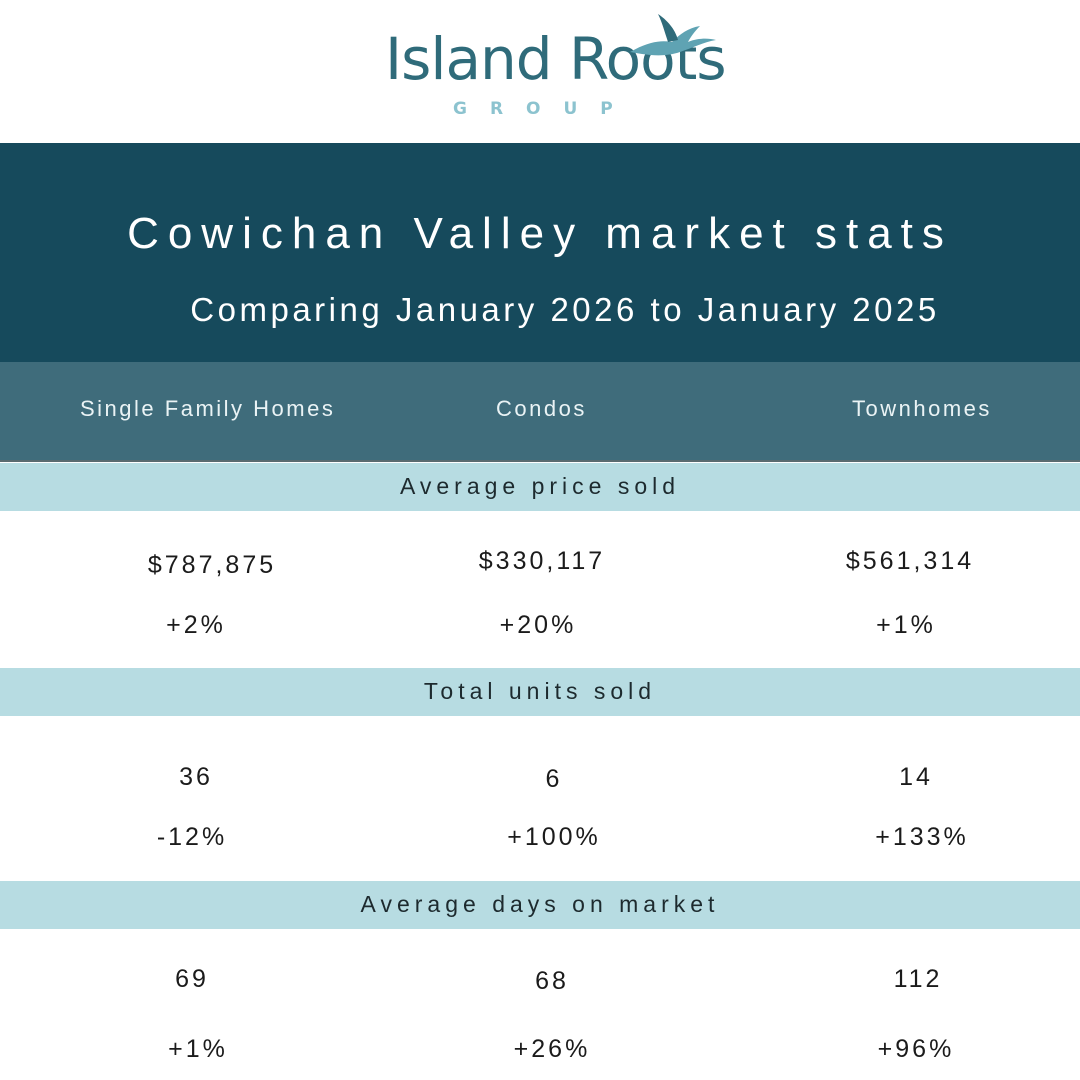 This screenshot has height=1080, width=1080. Describe the element at coordinates (565, 309) in the screenshot. I see `page-subtitle: Comparing January 2026 to January 2025` at that location.